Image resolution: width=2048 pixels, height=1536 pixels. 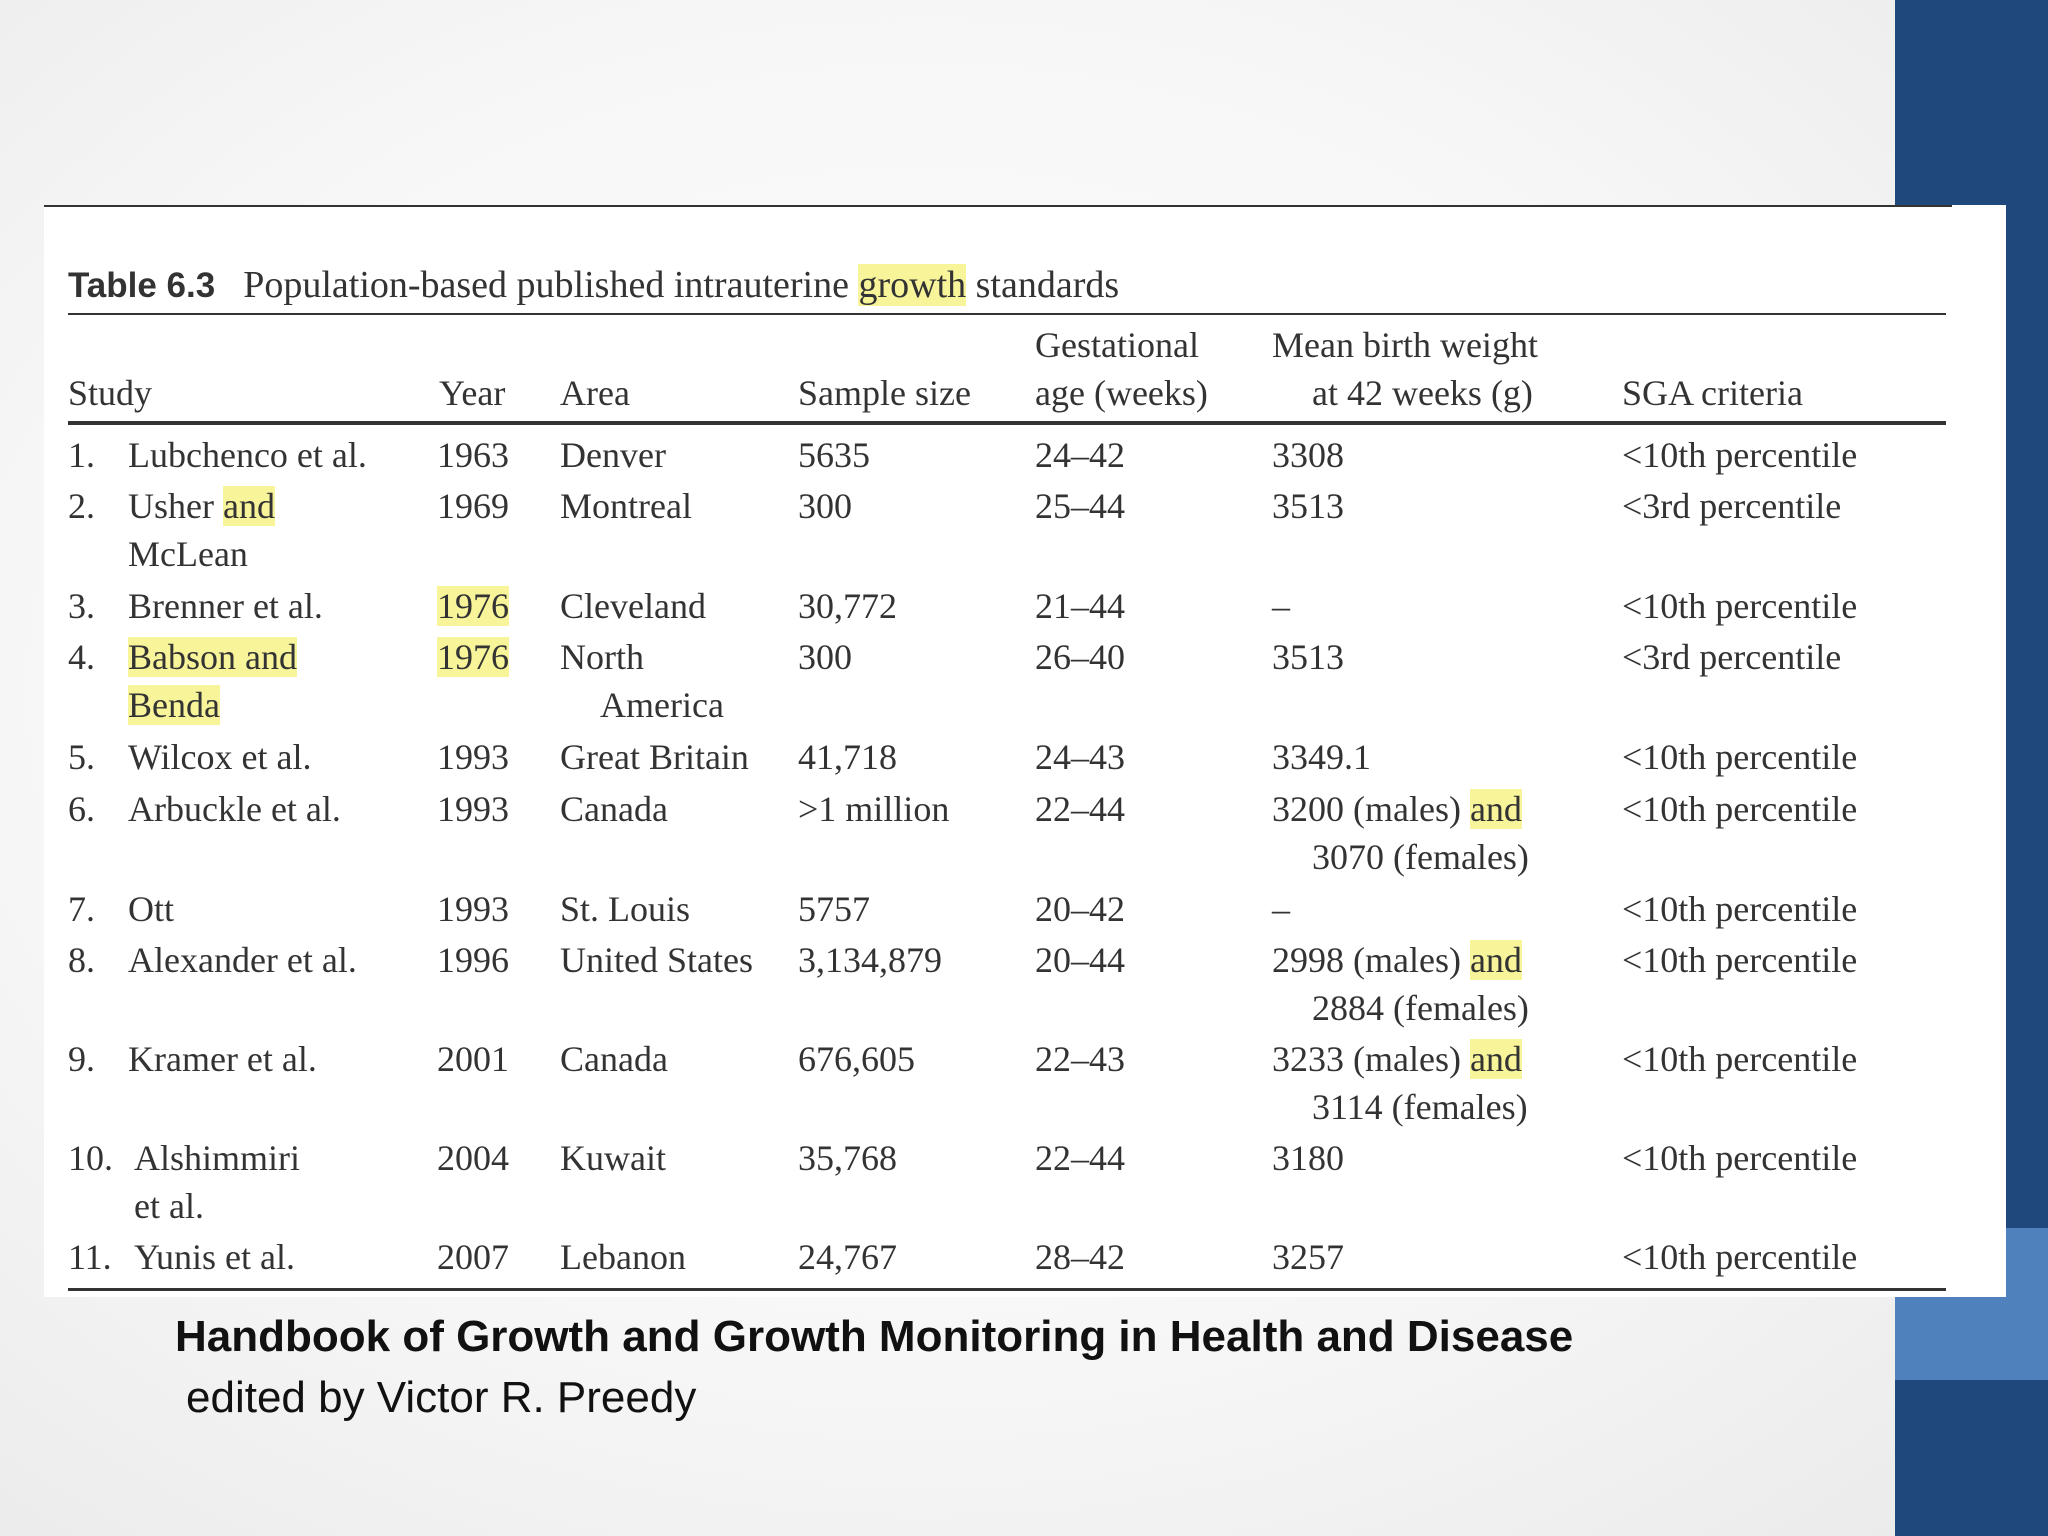 What do you see at coordinates (81, 1059) in the screenshot?
I see `row-number: 9.` at bounding box center [81, 1059].